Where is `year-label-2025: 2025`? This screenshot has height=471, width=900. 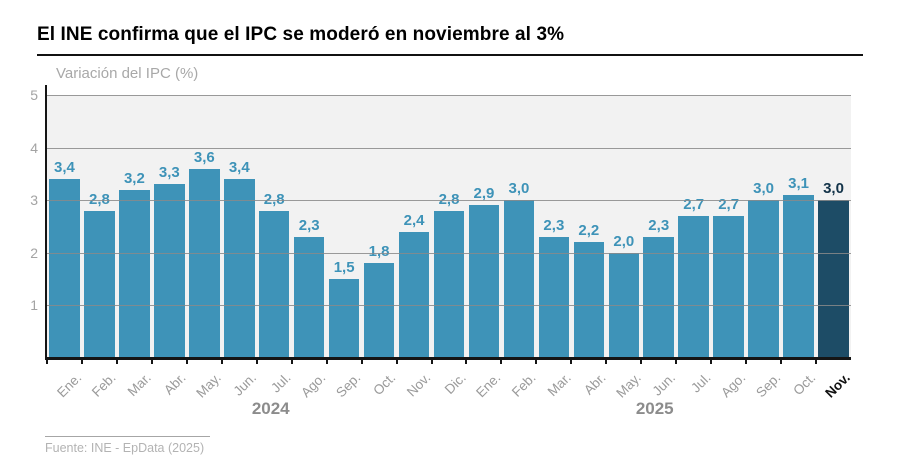 year-label-2025: 2025 is located at coordinates (654, 408).